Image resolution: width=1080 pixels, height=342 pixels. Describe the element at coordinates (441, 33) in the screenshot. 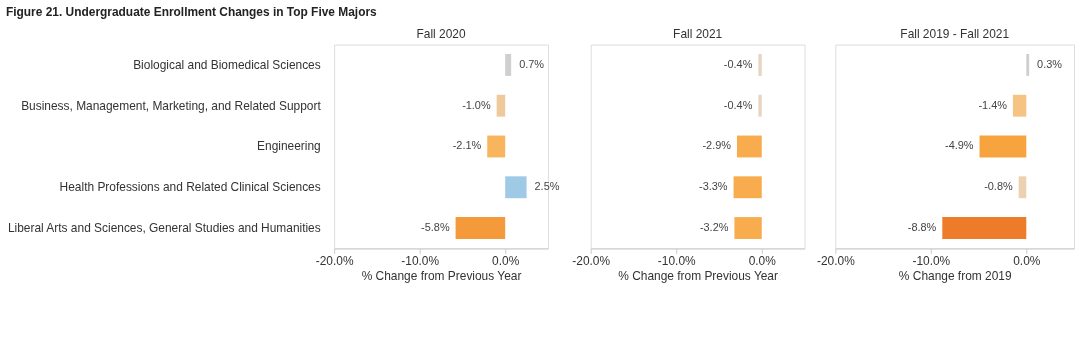

I see `chart-title: Fall 2020` at that location.